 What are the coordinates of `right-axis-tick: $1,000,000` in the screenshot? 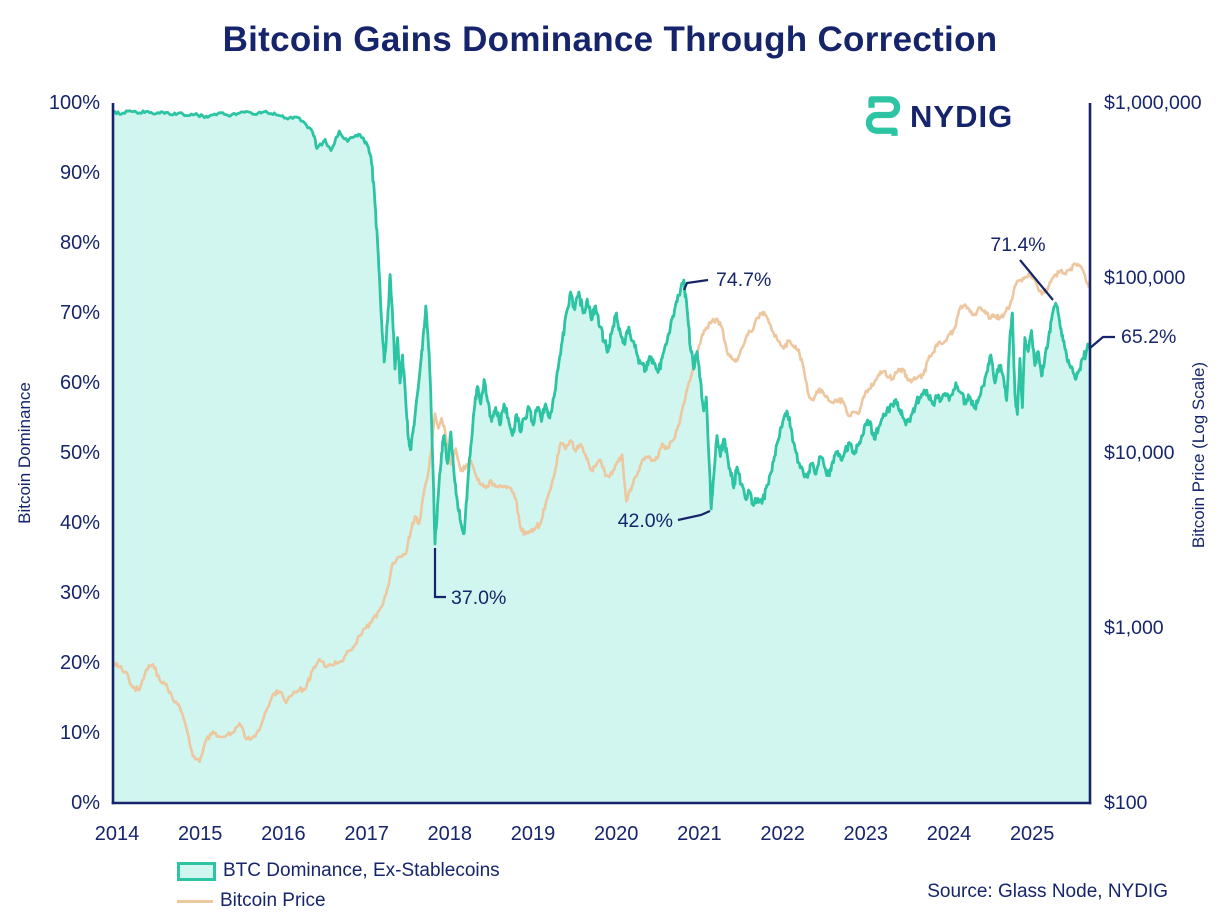 It's located at (1153, 103).